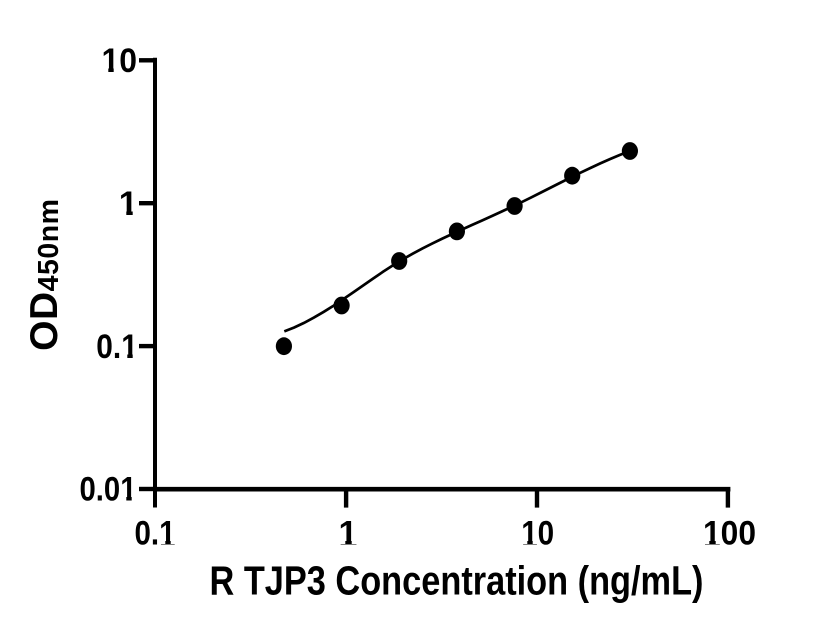  I want to click on svg-text: R TJP3 Concentration (ng/mL), so click(457, 581).